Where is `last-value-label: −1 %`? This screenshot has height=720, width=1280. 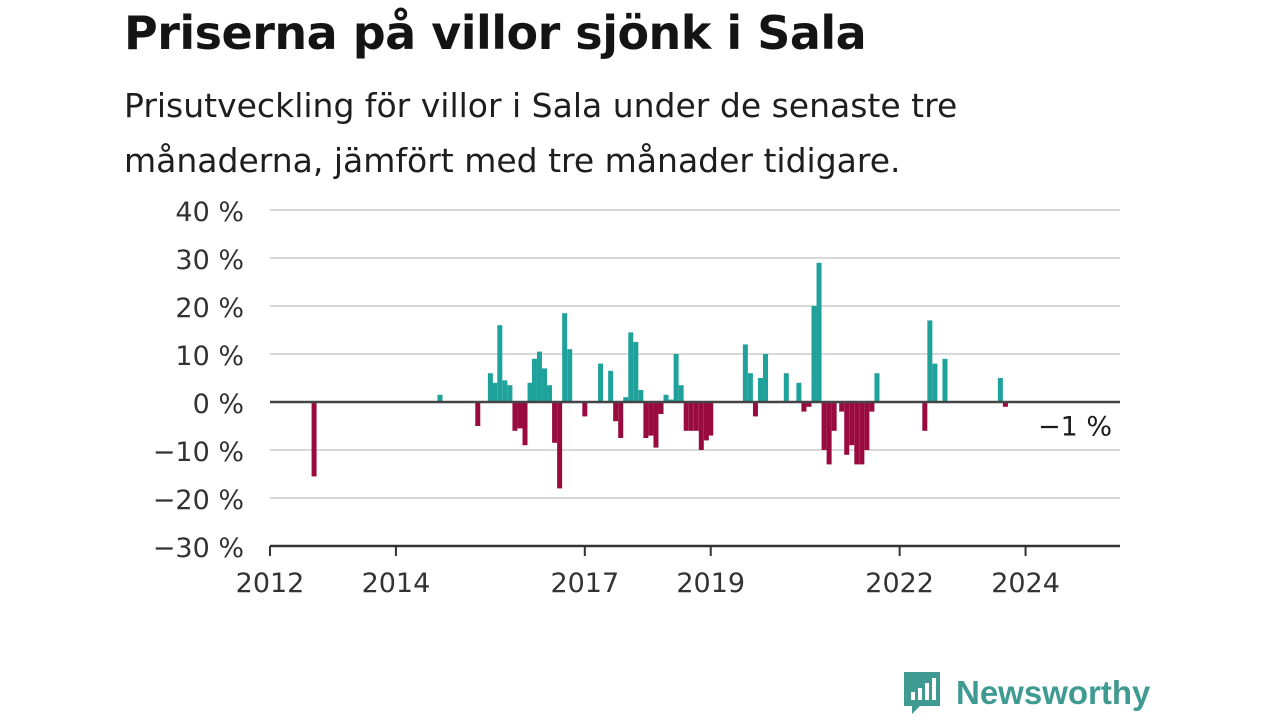
last-value-label: −1 % is located at coordinates (1075, 427).